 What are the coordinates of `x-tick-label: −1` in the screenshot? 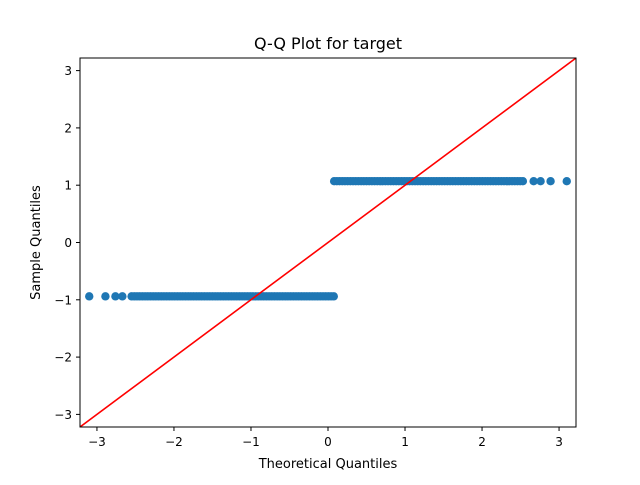 It's located at (251, 442).